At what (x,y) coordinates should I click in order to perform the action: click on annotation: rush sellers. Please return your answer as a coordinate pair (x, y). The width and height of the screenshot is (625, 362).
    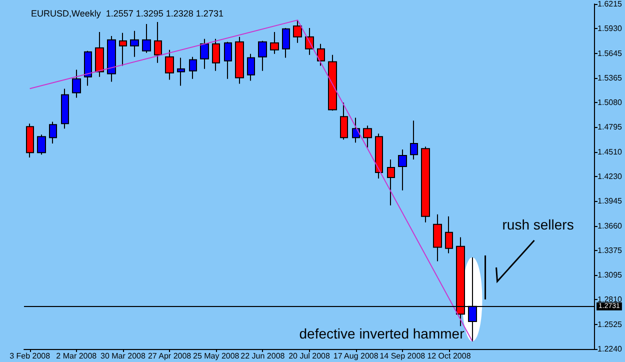
    Looking at the image, I should click on (538, 224).